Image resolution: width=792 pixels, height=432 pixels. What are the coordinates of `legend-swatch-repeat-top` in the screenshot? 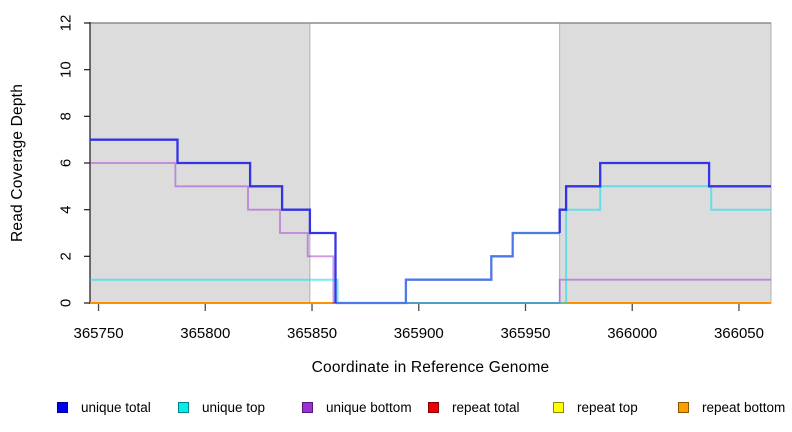 It's located at (558, 407).